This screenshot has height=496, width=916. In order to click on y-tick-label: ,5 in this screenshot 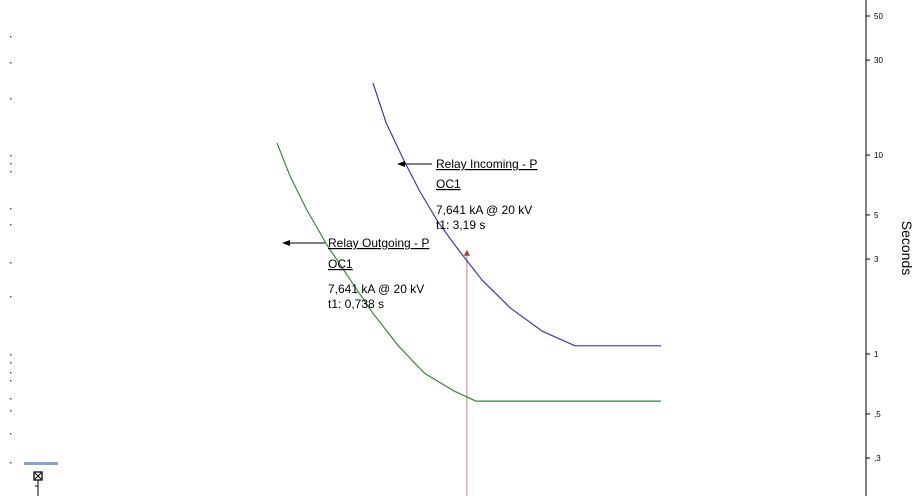, I will do `click(877, 414)`.